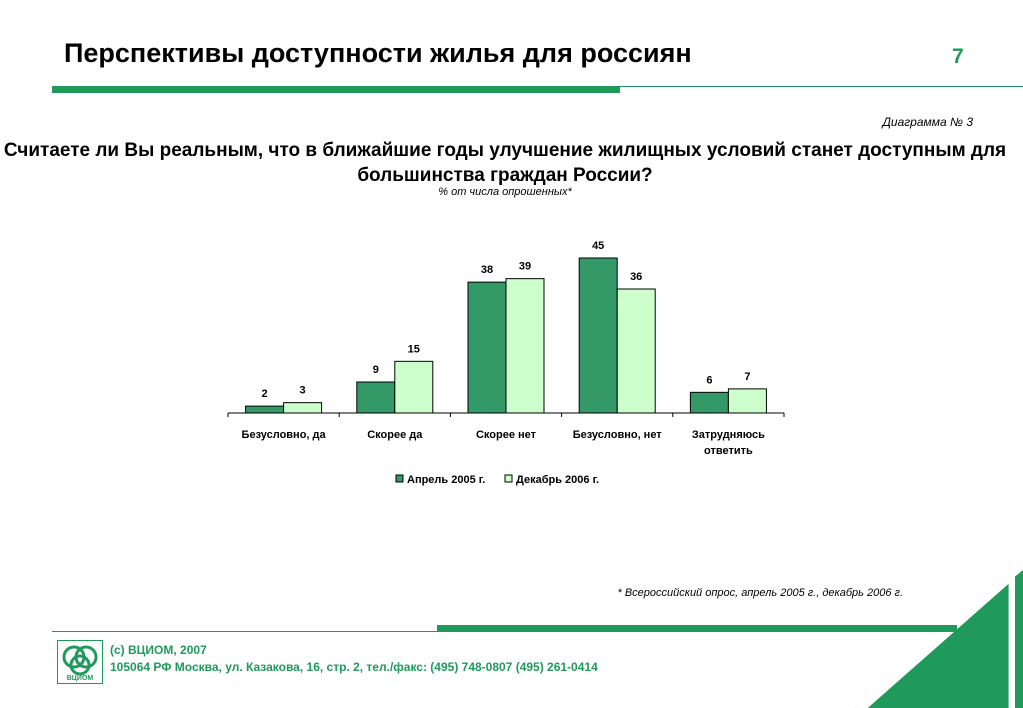  Describe the element at coordinates (303, 391) in the screenshot. I see `data-label: 3` at that location.